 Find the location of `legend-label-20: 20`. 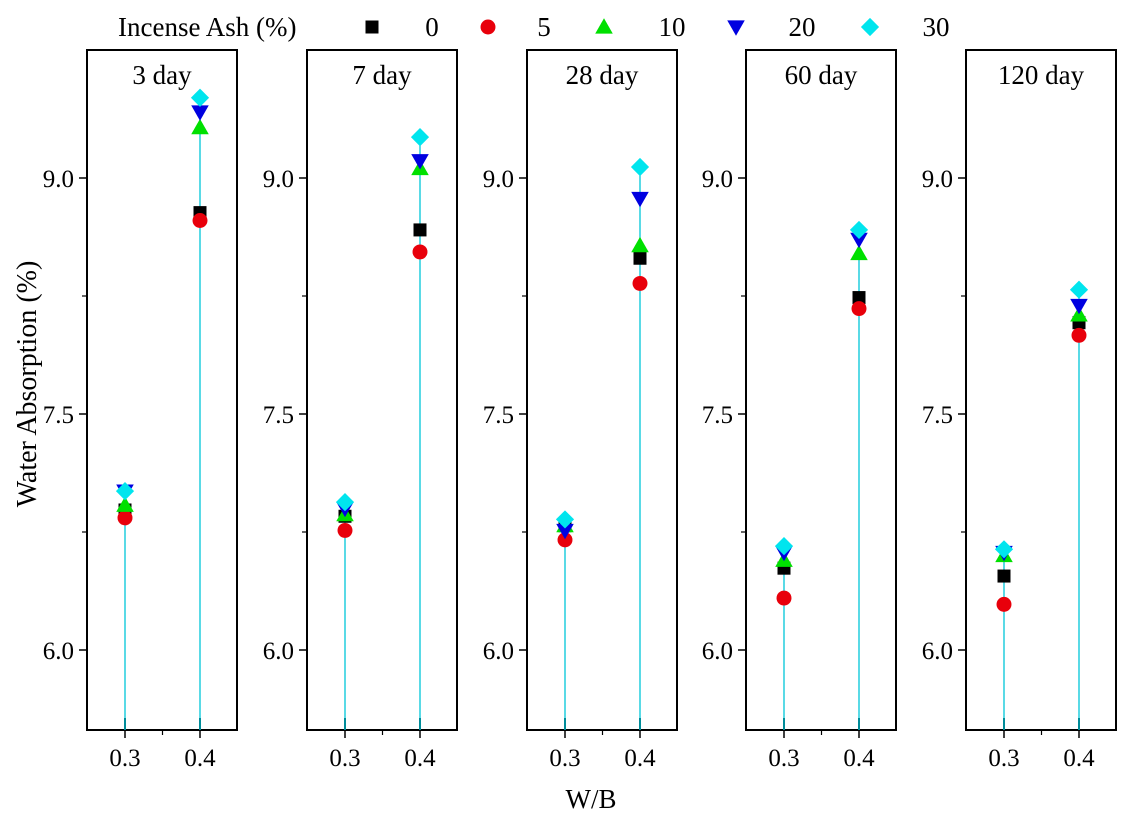

legend-label-20: 20 is located at coordinates (802, 27).